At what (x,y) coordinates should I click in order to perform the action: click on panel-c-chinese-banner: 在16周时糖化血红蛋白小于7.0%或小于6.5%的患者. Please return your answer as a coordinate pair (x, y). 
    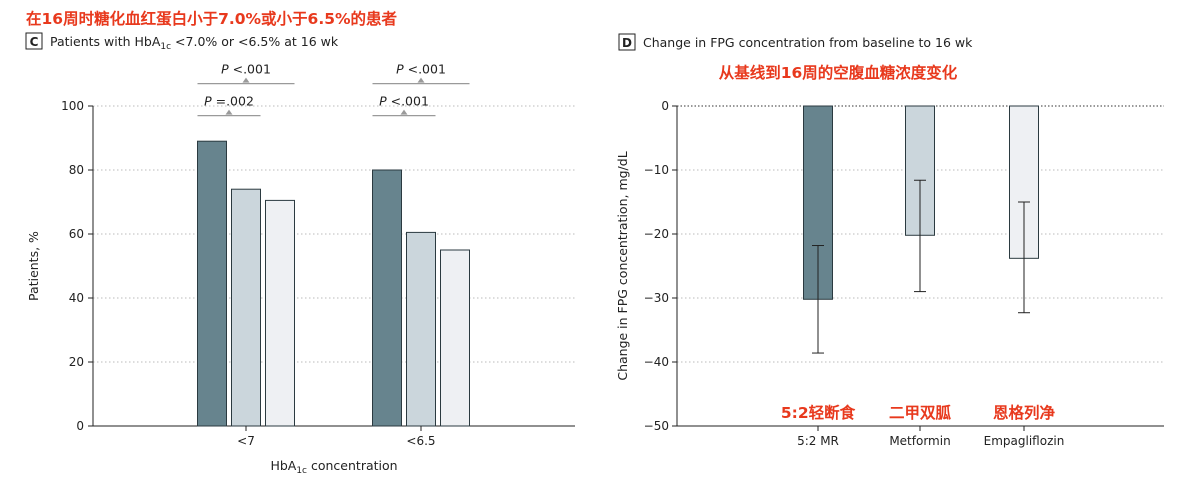
    Looking at the image, I should click on (211, 18).